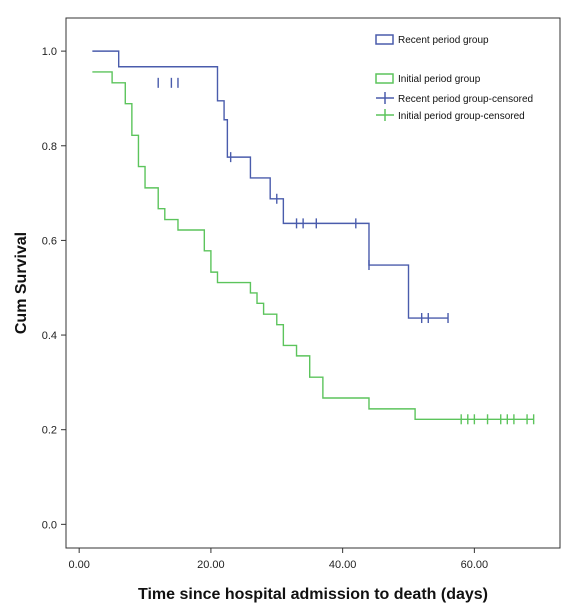 This screenshot has height=610, width=581. Describe the element at coordinates (475, 565) in the screenshot. I see `x-tick-label: 60.00` at that location.